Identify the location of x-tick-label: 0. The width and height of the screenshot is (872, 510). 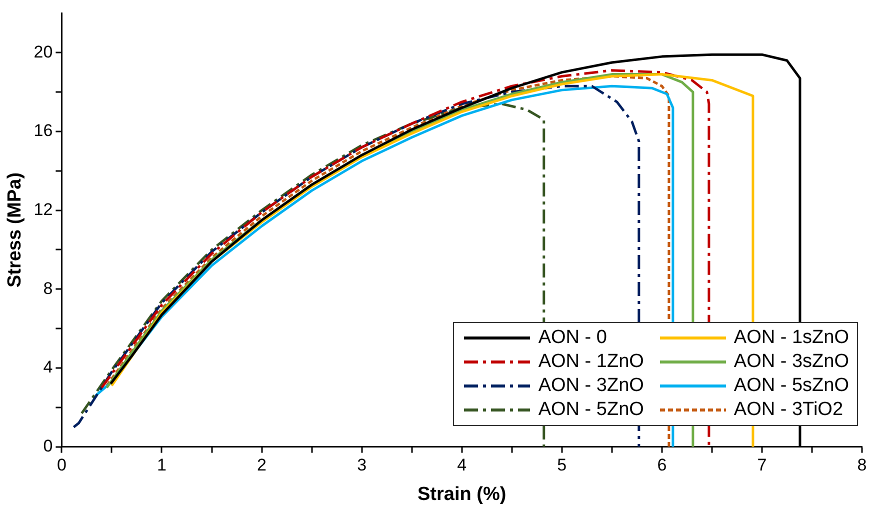
(61, 465).